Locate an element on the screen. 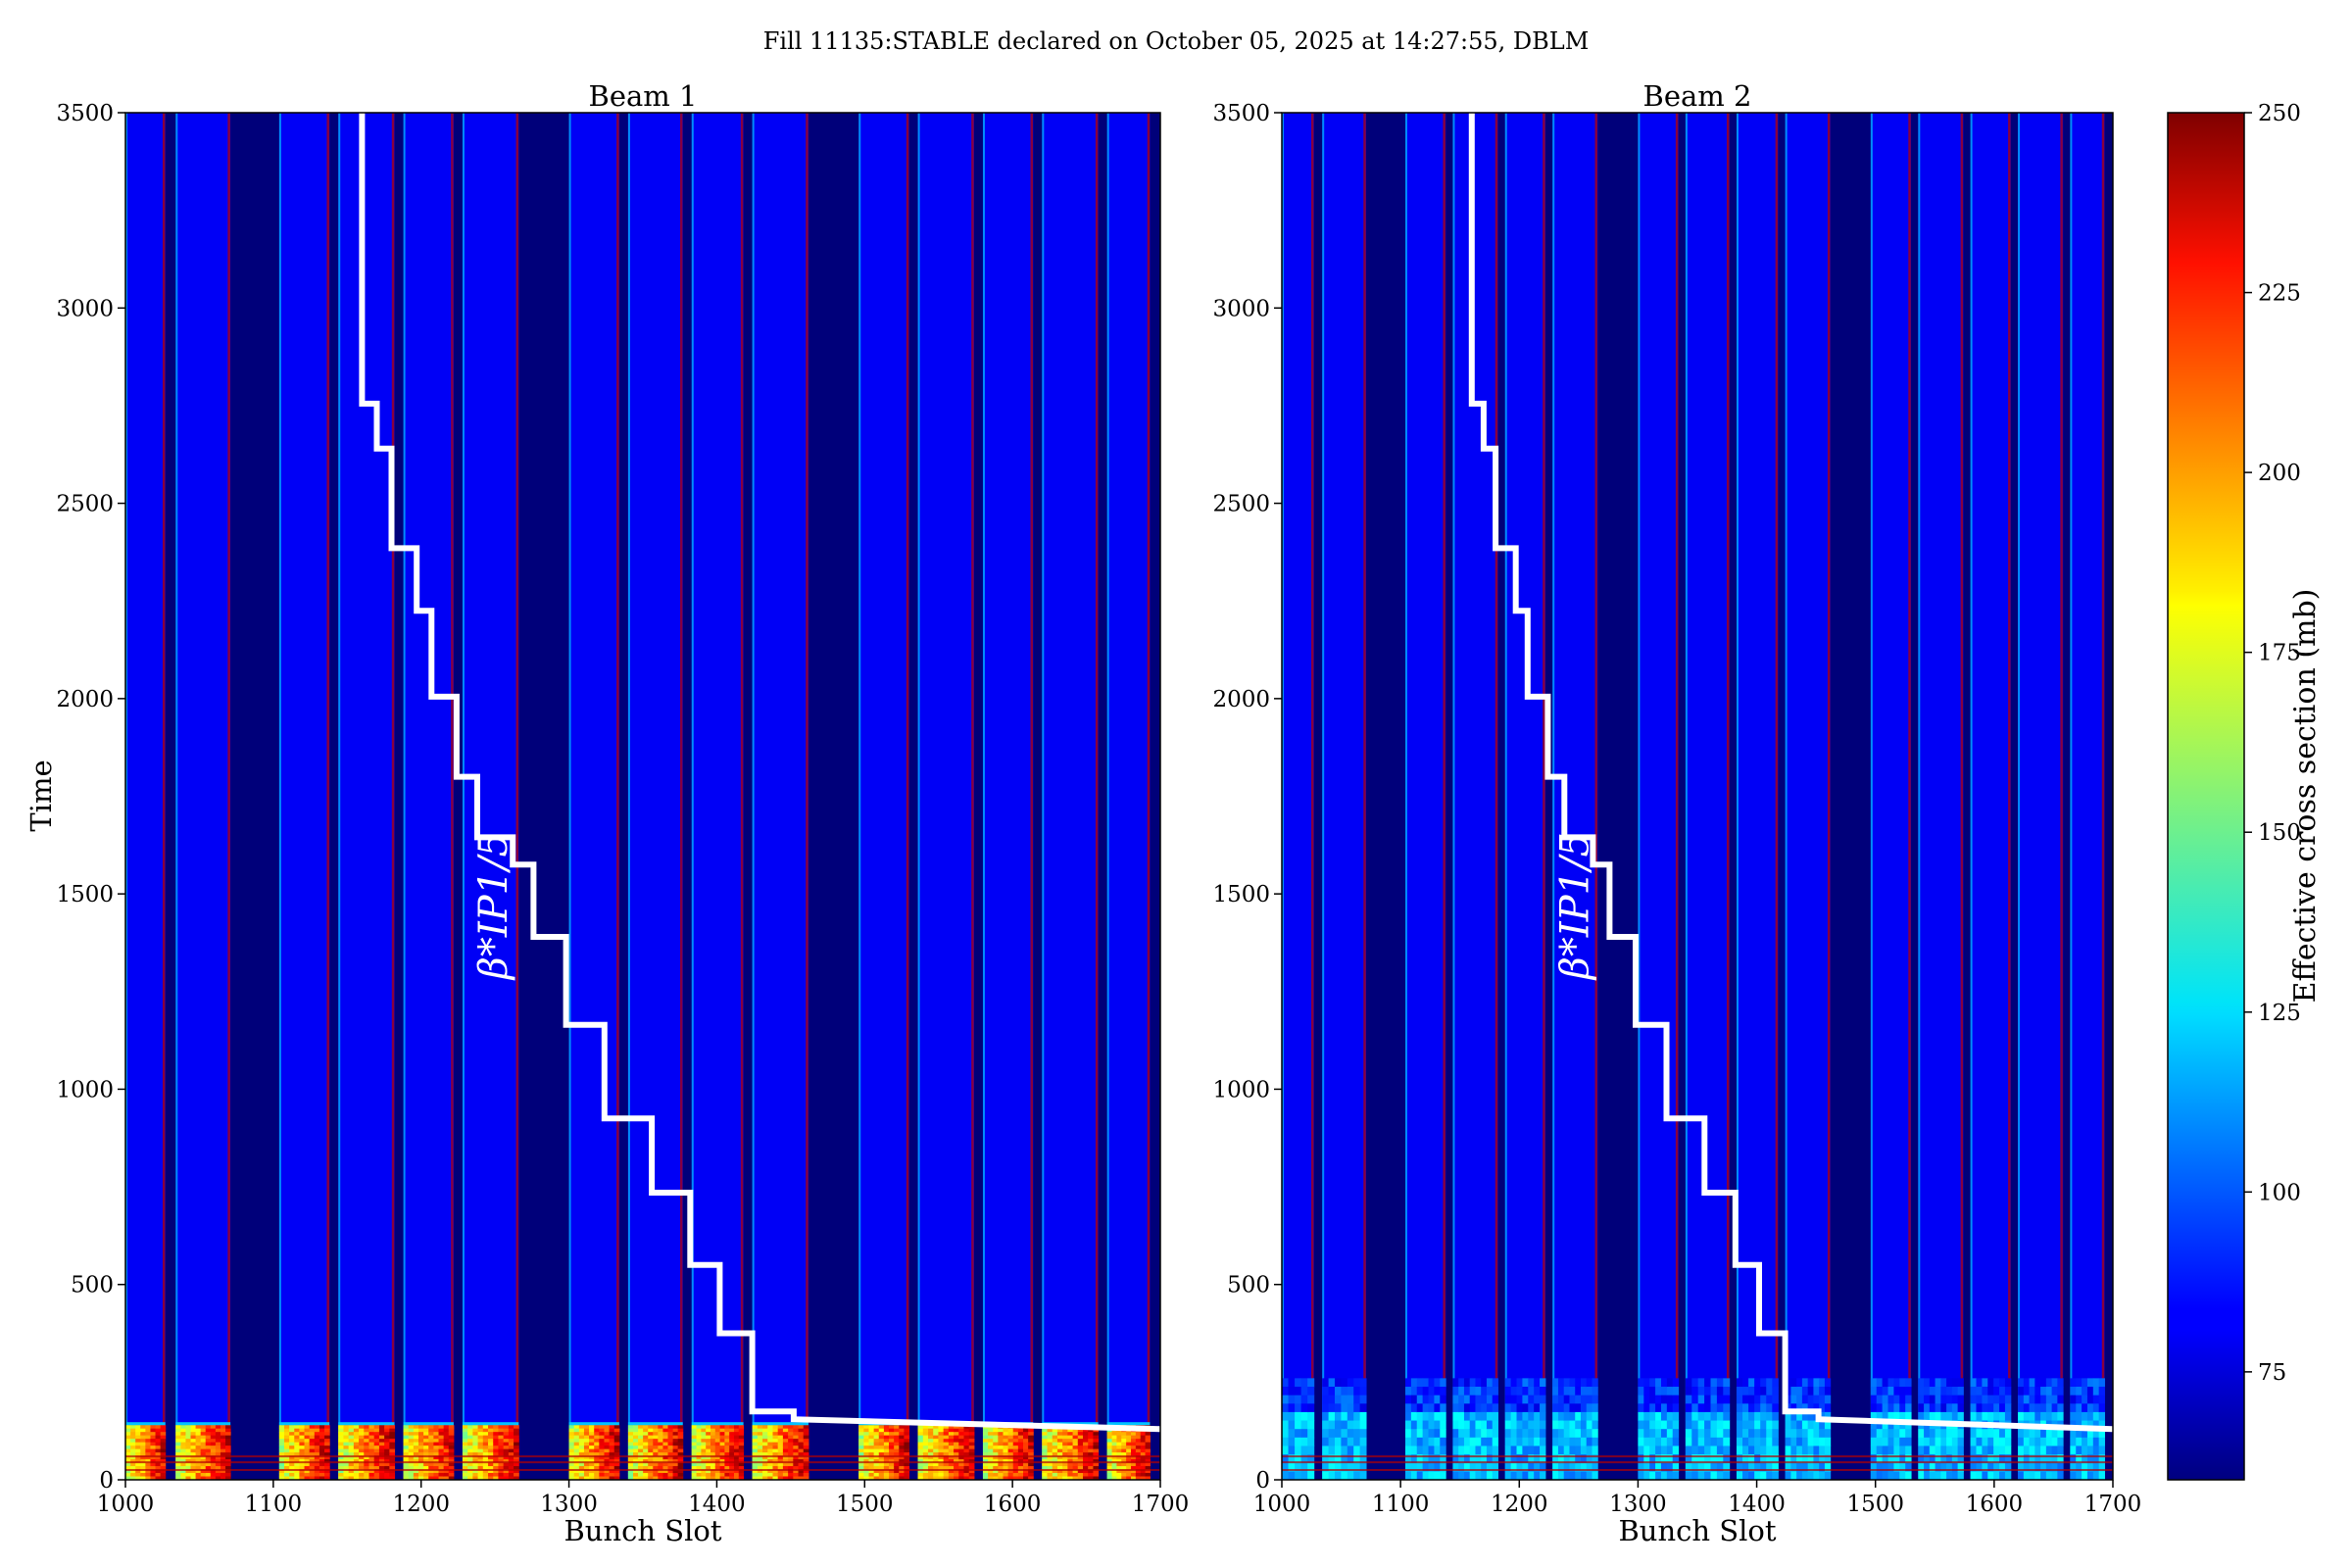 The height and width of the screenshot is (1568, 2352). beam-2-bunch-train is located at coordinates (1808, 796).